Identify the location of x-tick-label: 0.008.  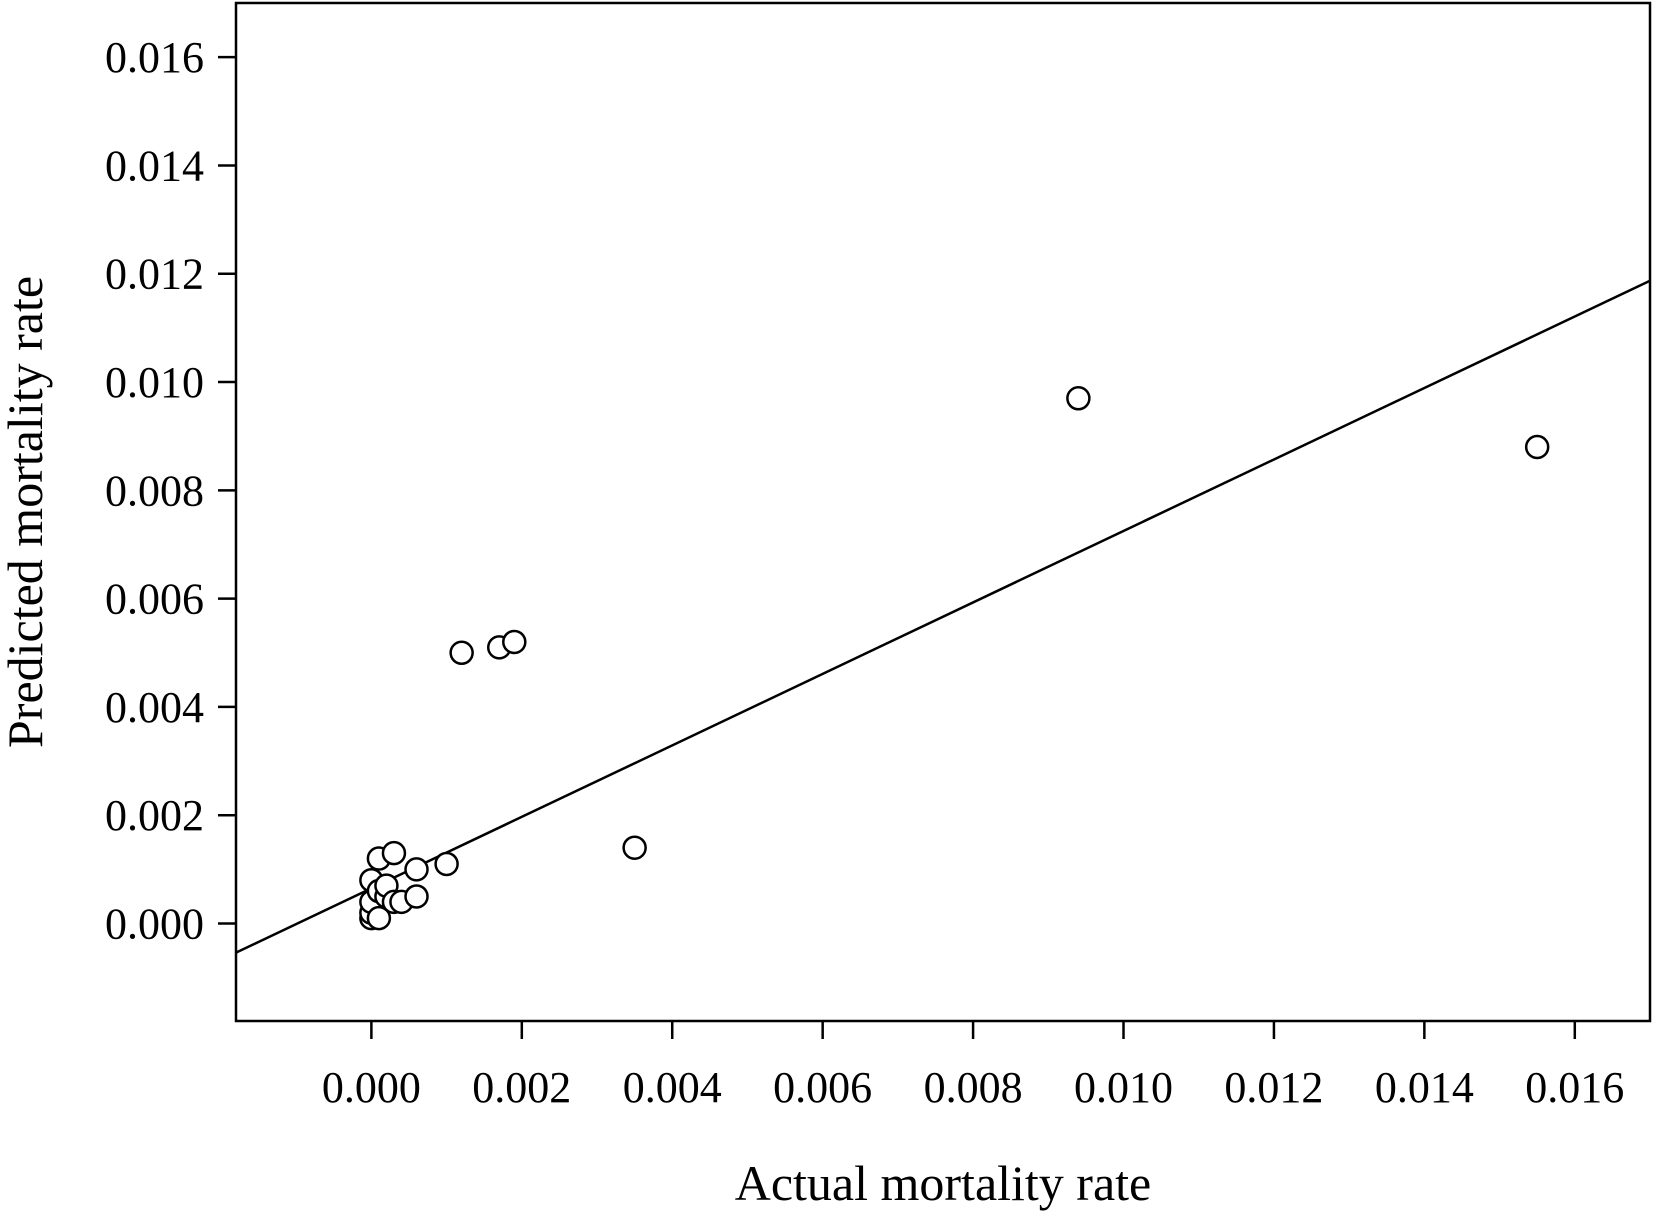
(973, 1087).